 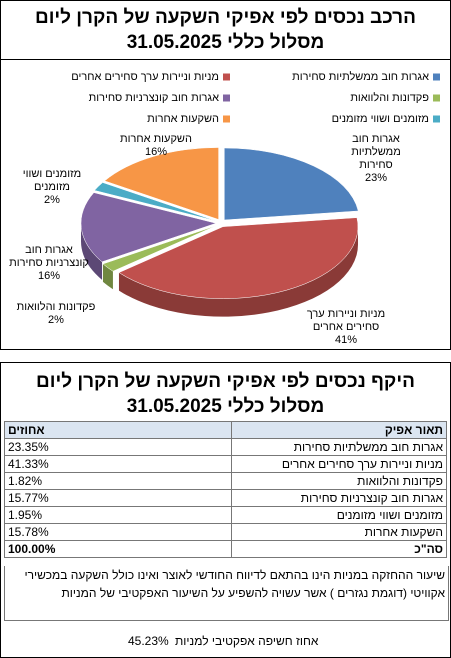 What do you see at coordinates (225, 381) in the screenshot?
I see `title: היקף נכסים לפי אפיקי השקעה של הקרן ליום` at bounding box center [225, 381].